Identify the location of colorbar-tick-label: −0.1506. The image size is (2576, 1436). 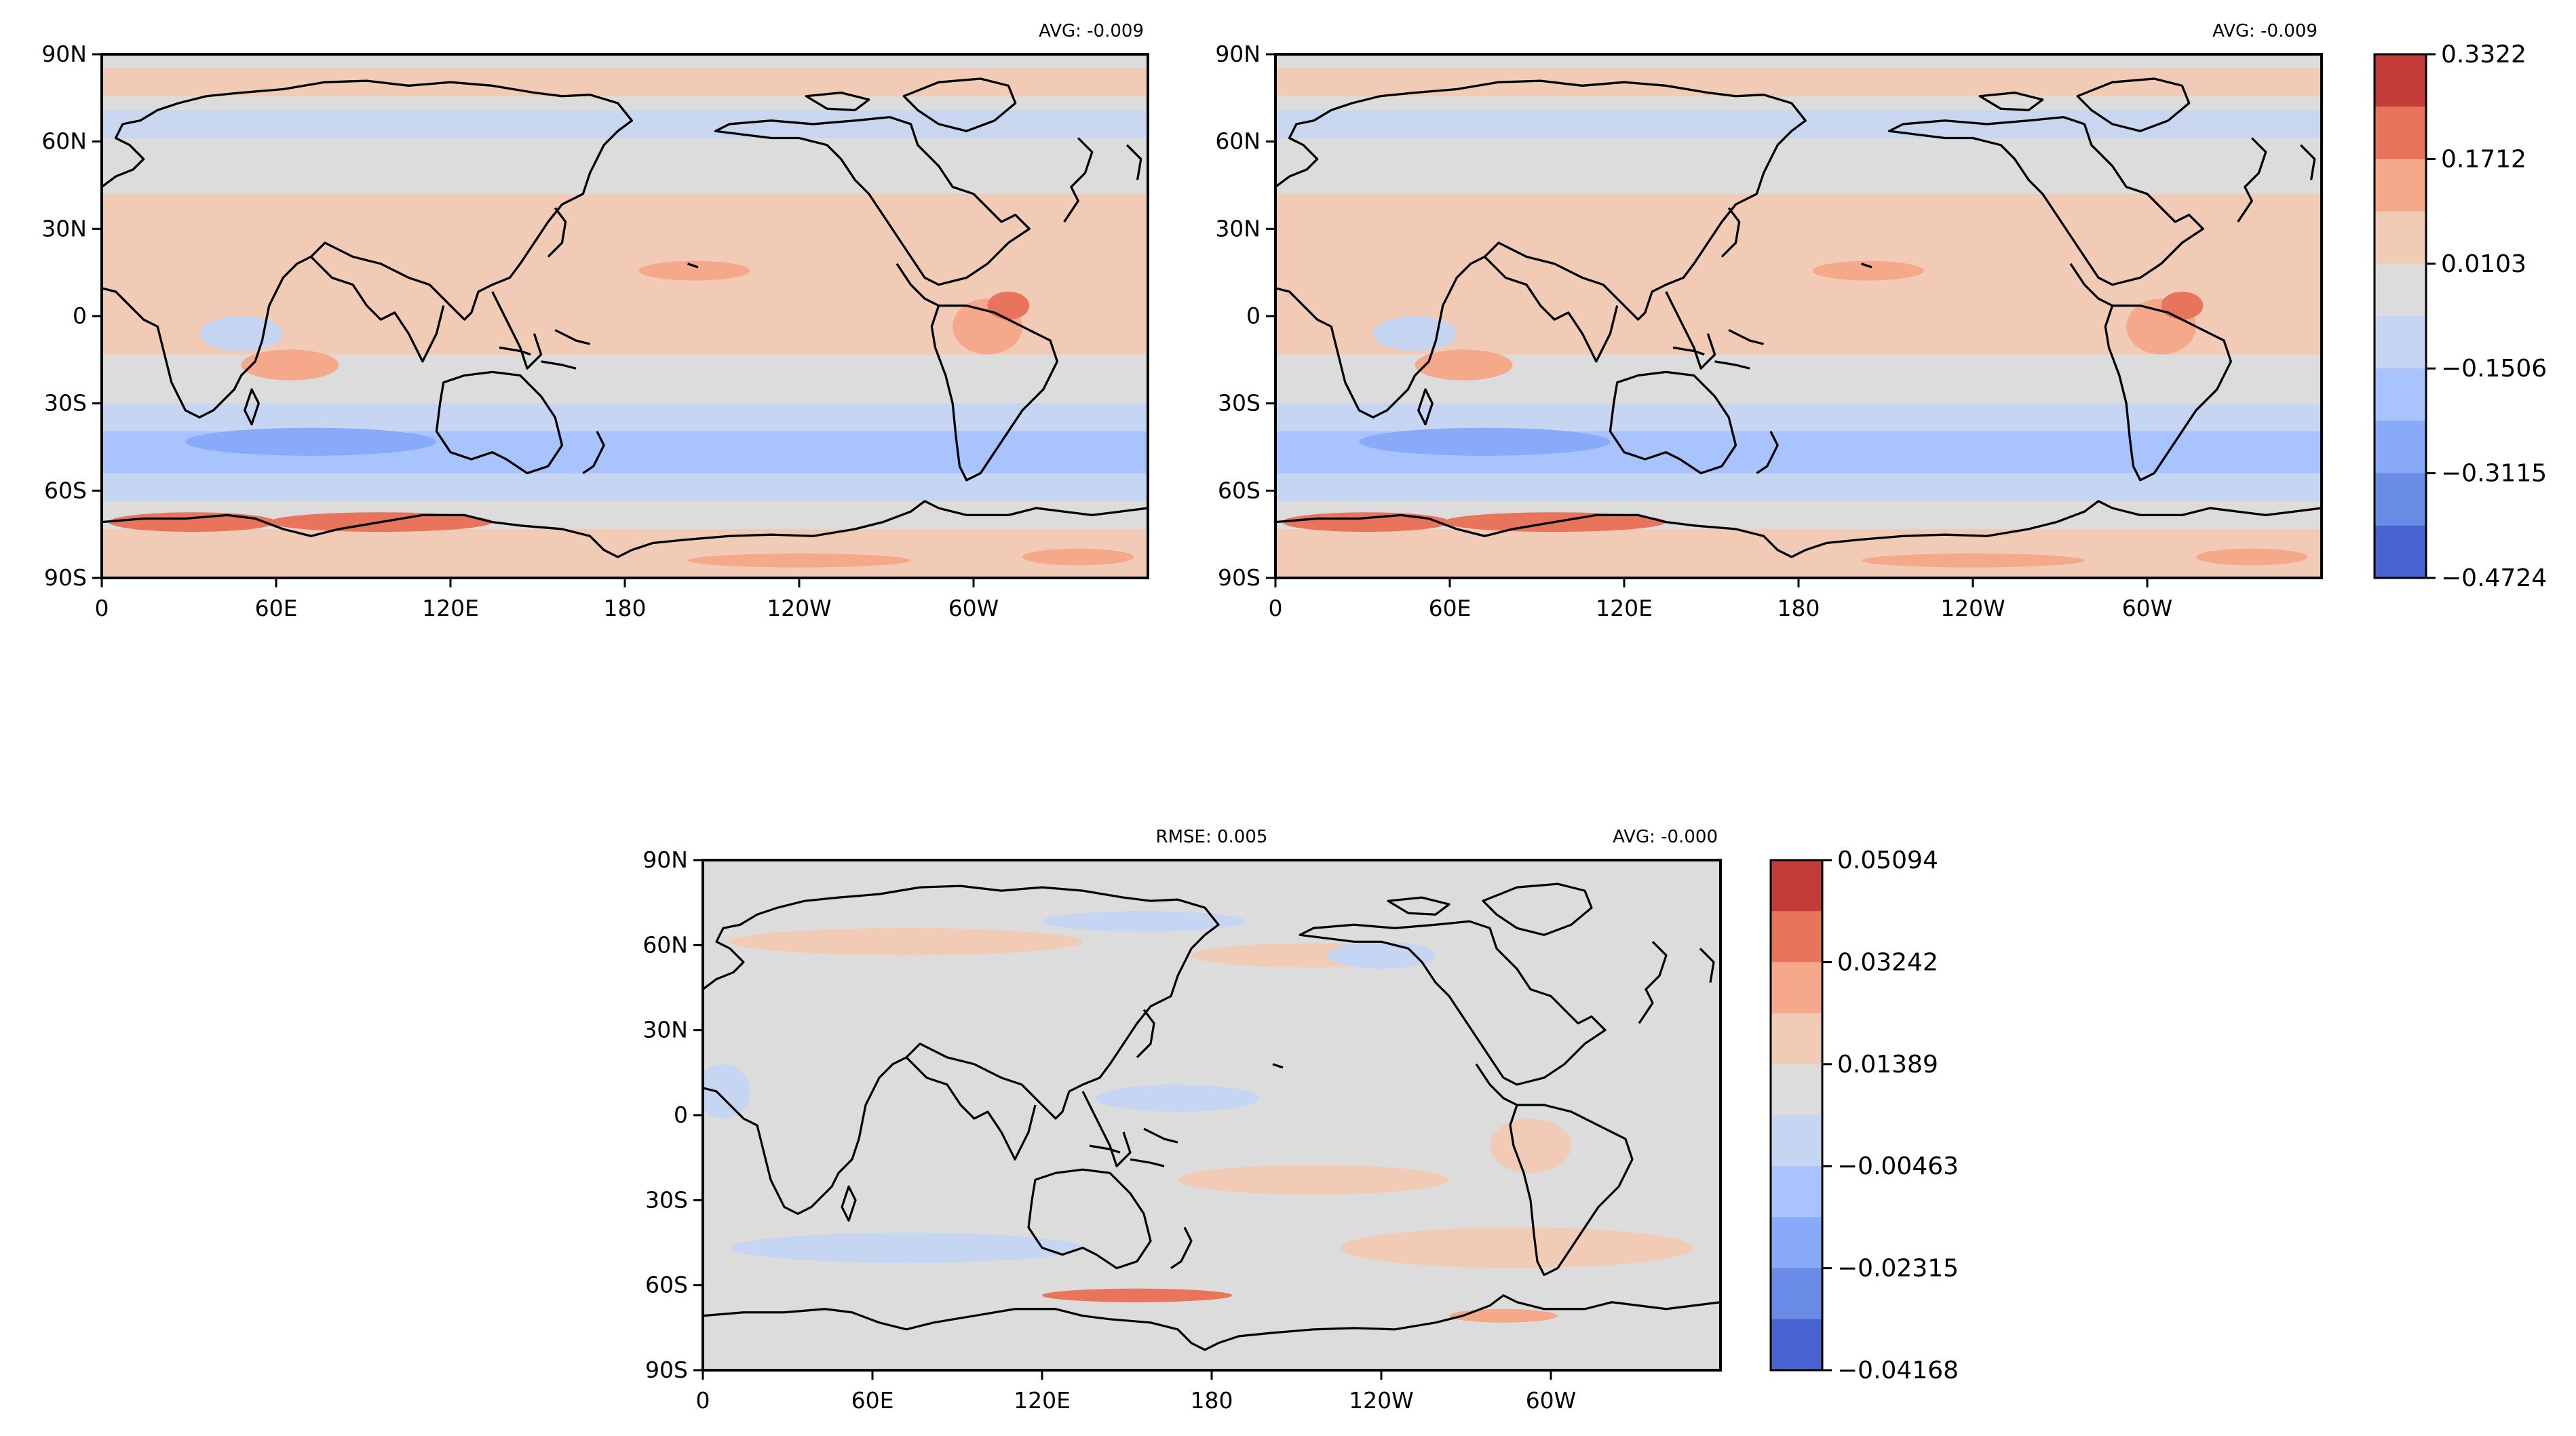
(2494, 369).